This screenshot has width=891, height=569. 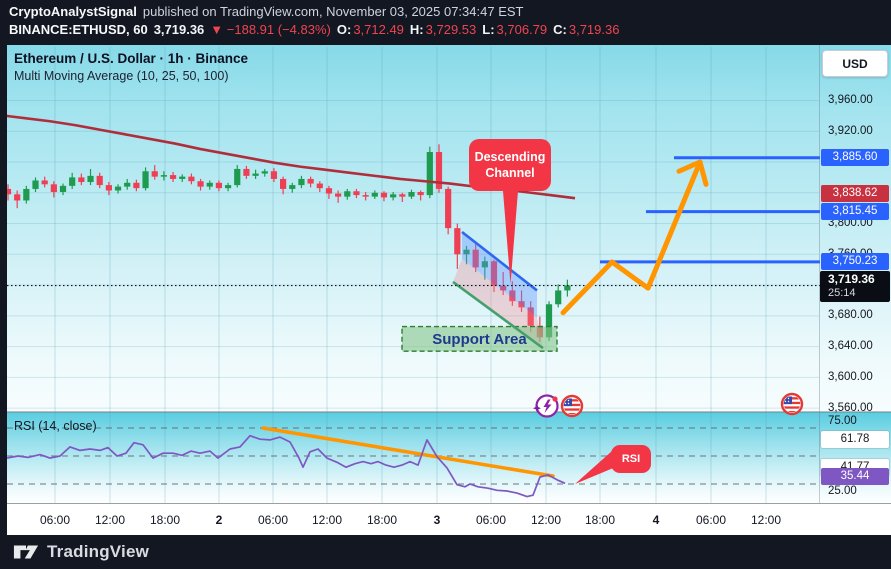 I want to click on rsi-axis-badge: 35.44, so click(x=855, y=476).